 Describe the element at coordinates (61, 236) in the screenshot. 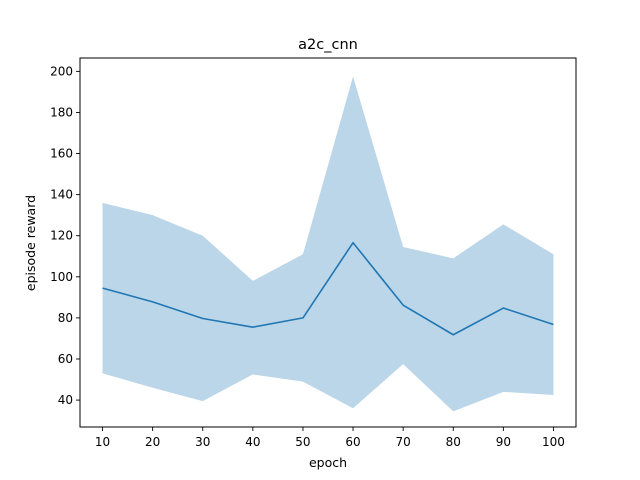

I see `y-tick-label: 120` at that location.